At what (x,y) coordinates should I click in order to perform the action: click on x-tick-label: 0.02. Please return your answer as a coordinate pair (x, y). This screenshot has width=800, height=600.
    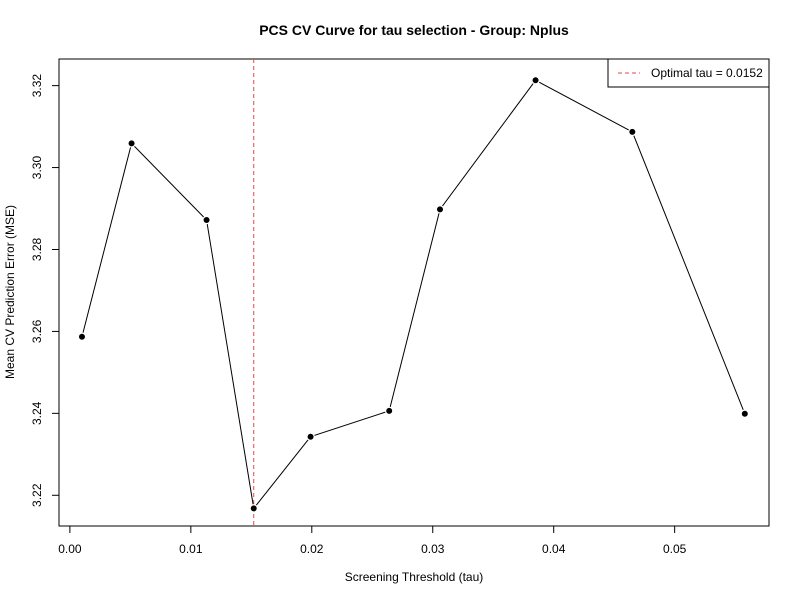
    Looking at the image, I should click on (312, 549).